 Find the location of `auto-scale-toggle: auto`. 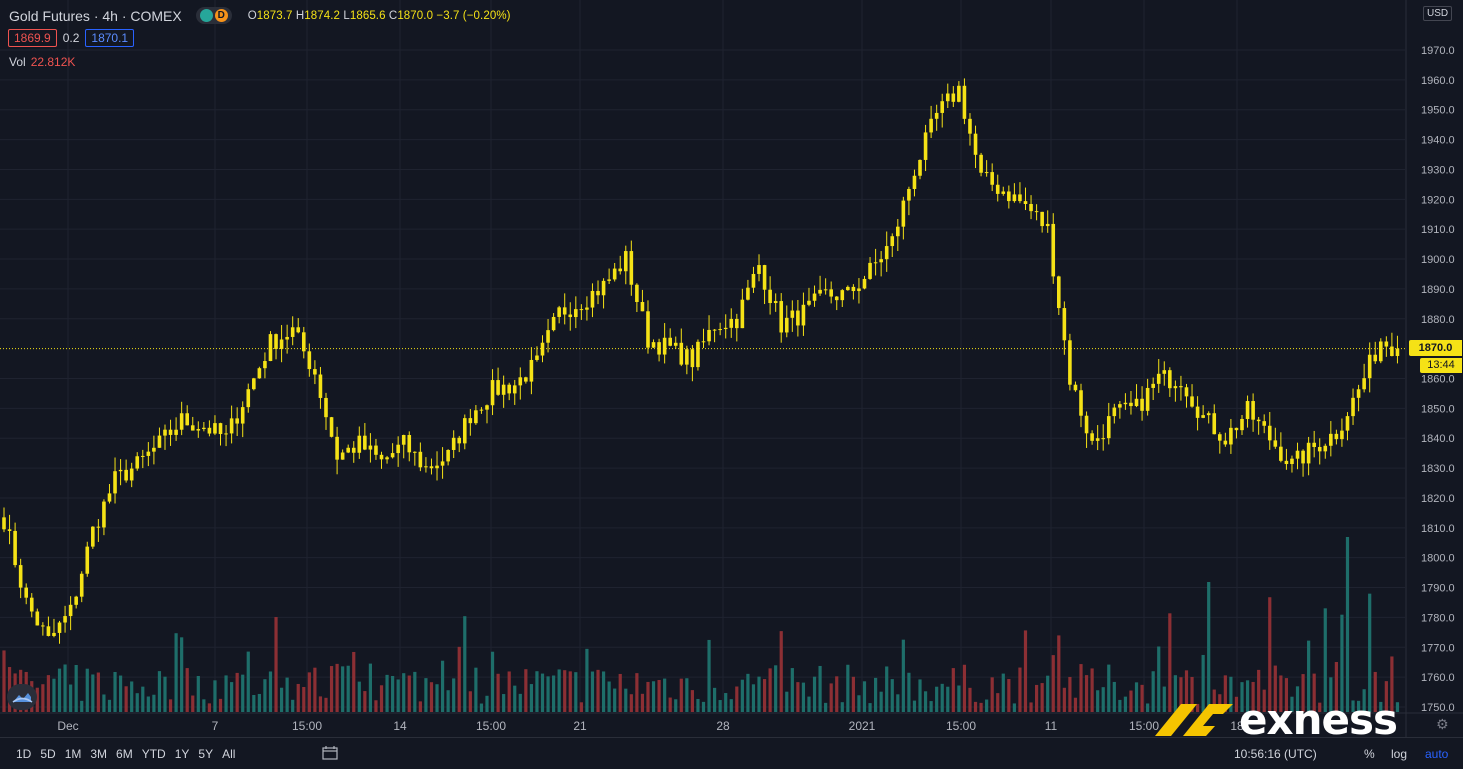

auto-scale-toggle: auto is located at coordinates (1437, 754).